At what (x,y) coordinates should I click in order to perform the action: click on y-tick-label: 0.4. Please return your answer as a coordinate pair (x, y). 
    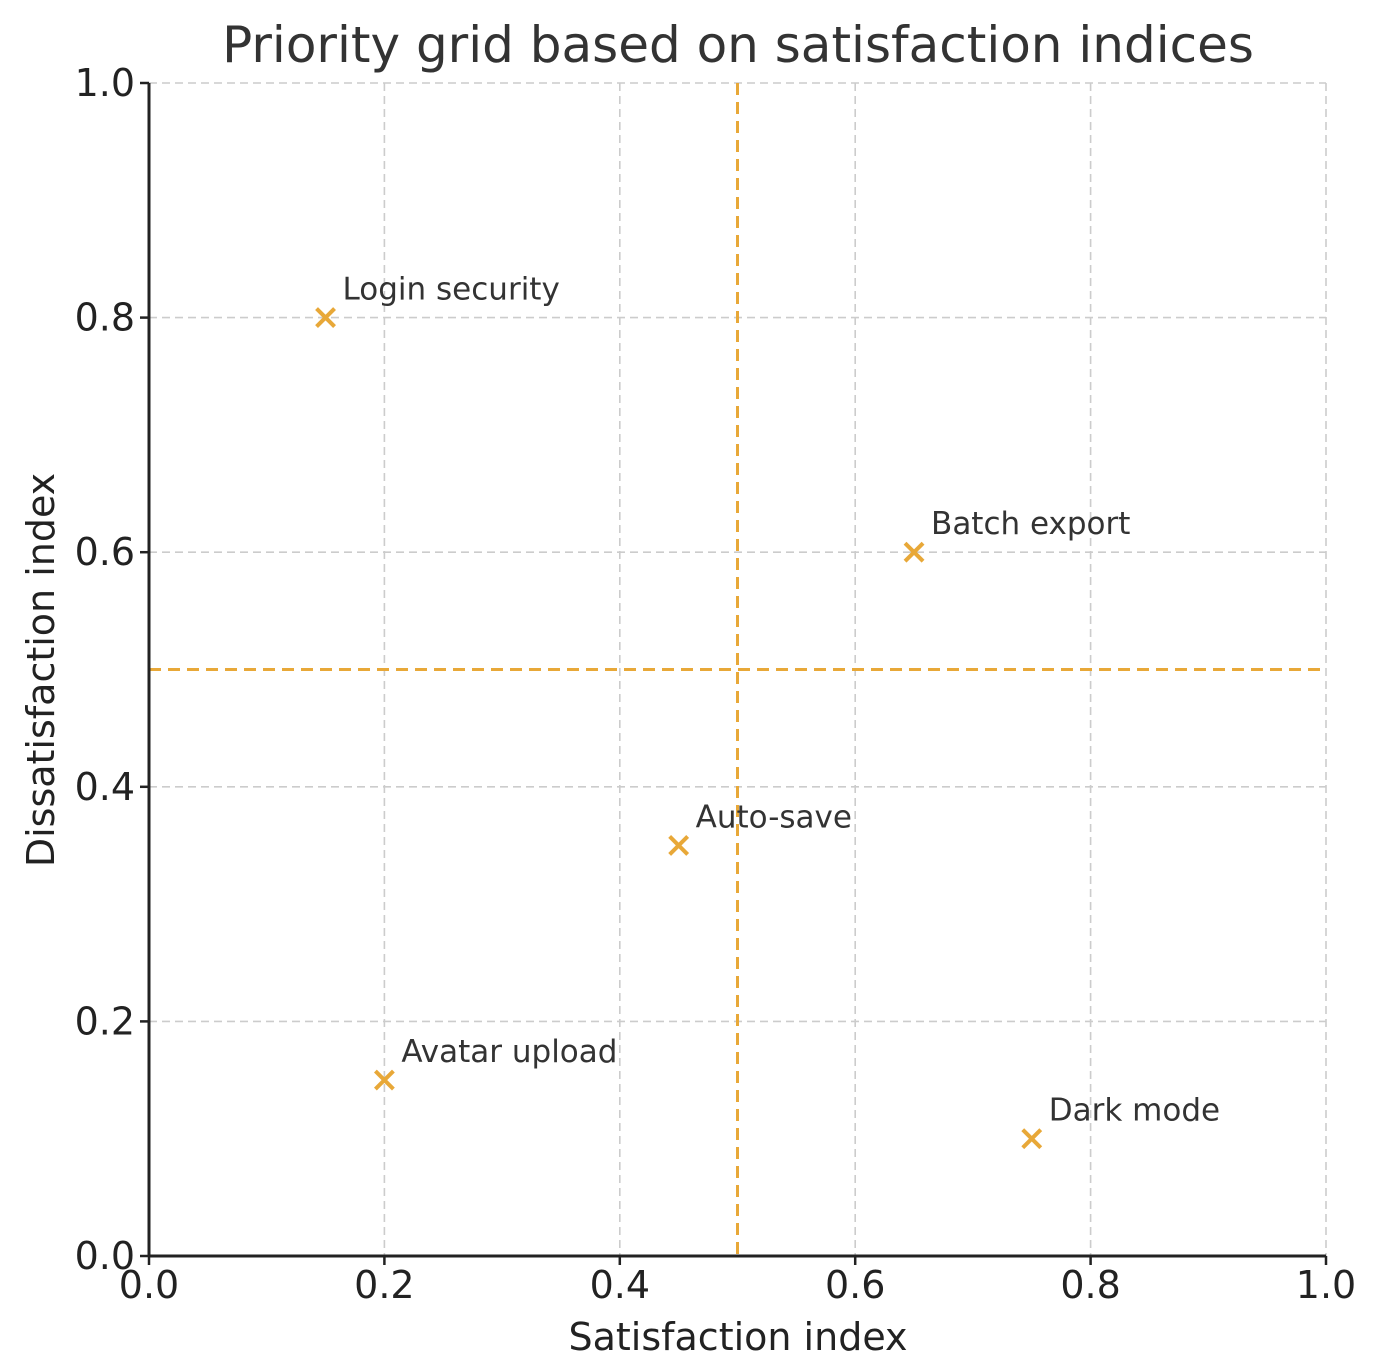
    Looking at the image, I should click on (105, 787).